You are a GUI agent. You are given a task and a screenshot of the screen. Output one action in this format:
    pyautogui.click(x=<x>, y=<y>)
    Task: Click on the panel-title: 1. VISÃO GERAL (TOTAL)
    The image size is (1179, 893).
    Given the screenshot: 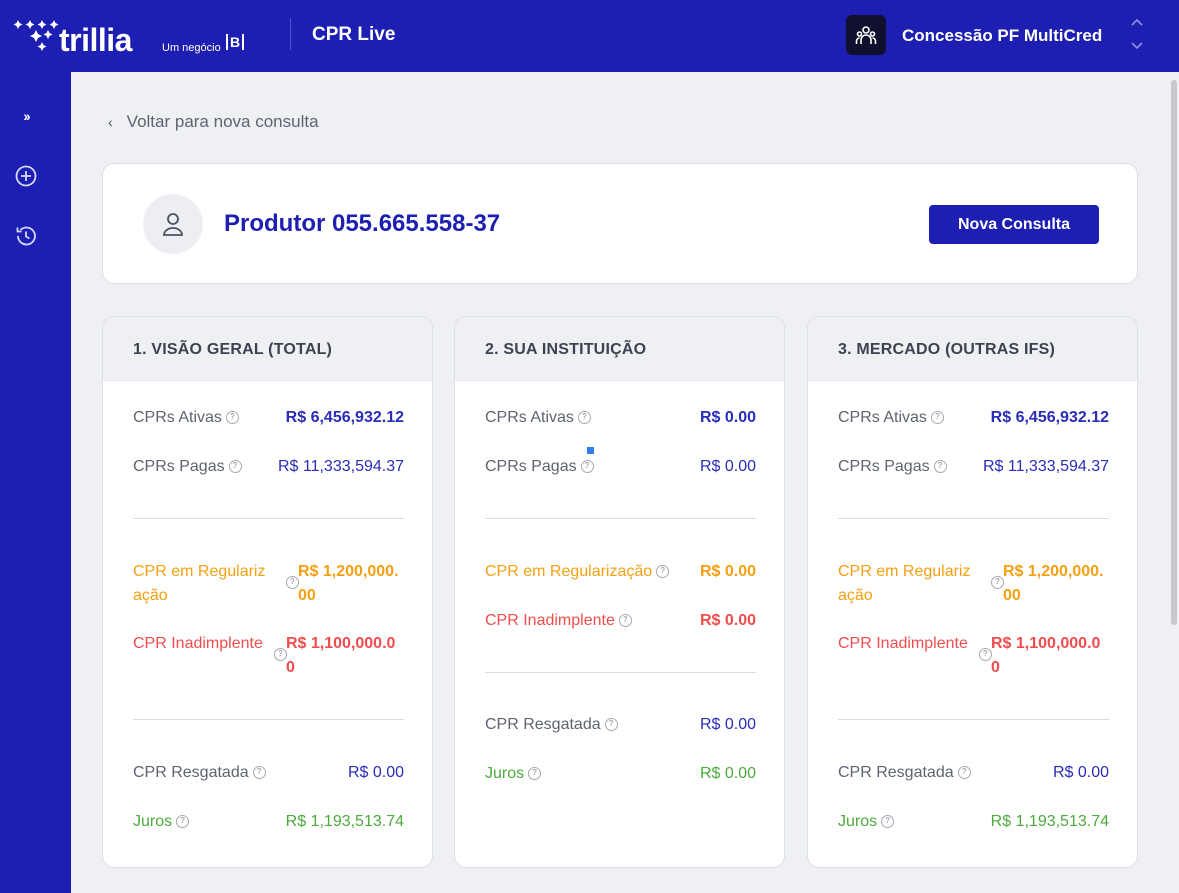 What is the action you would take?
    pyautogui.click(x=267, y=349)
    